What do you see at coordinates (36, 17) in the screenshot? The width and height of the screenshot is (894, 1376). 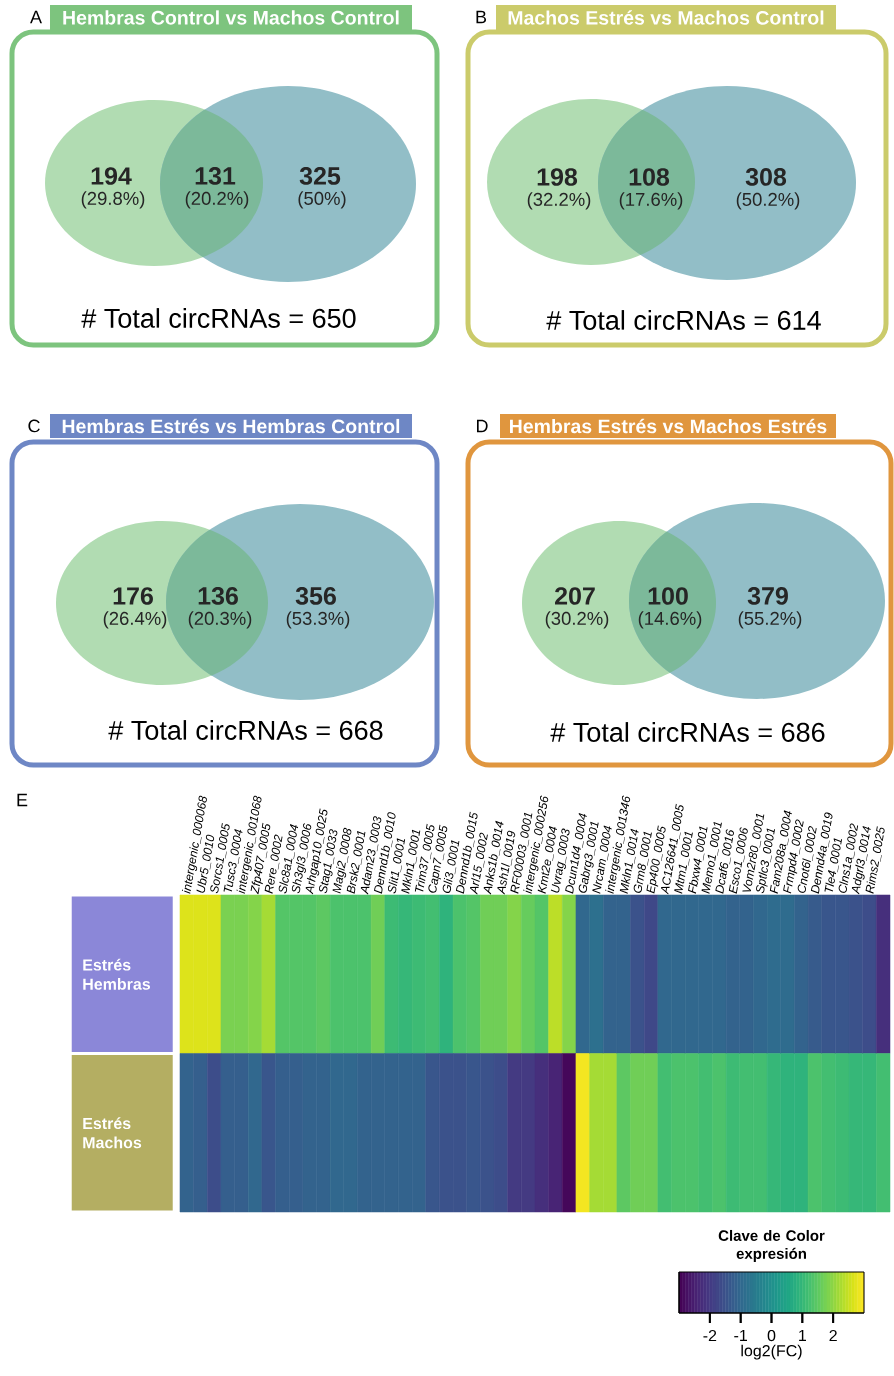 I see `text: A` at bounding box center [36, 17].